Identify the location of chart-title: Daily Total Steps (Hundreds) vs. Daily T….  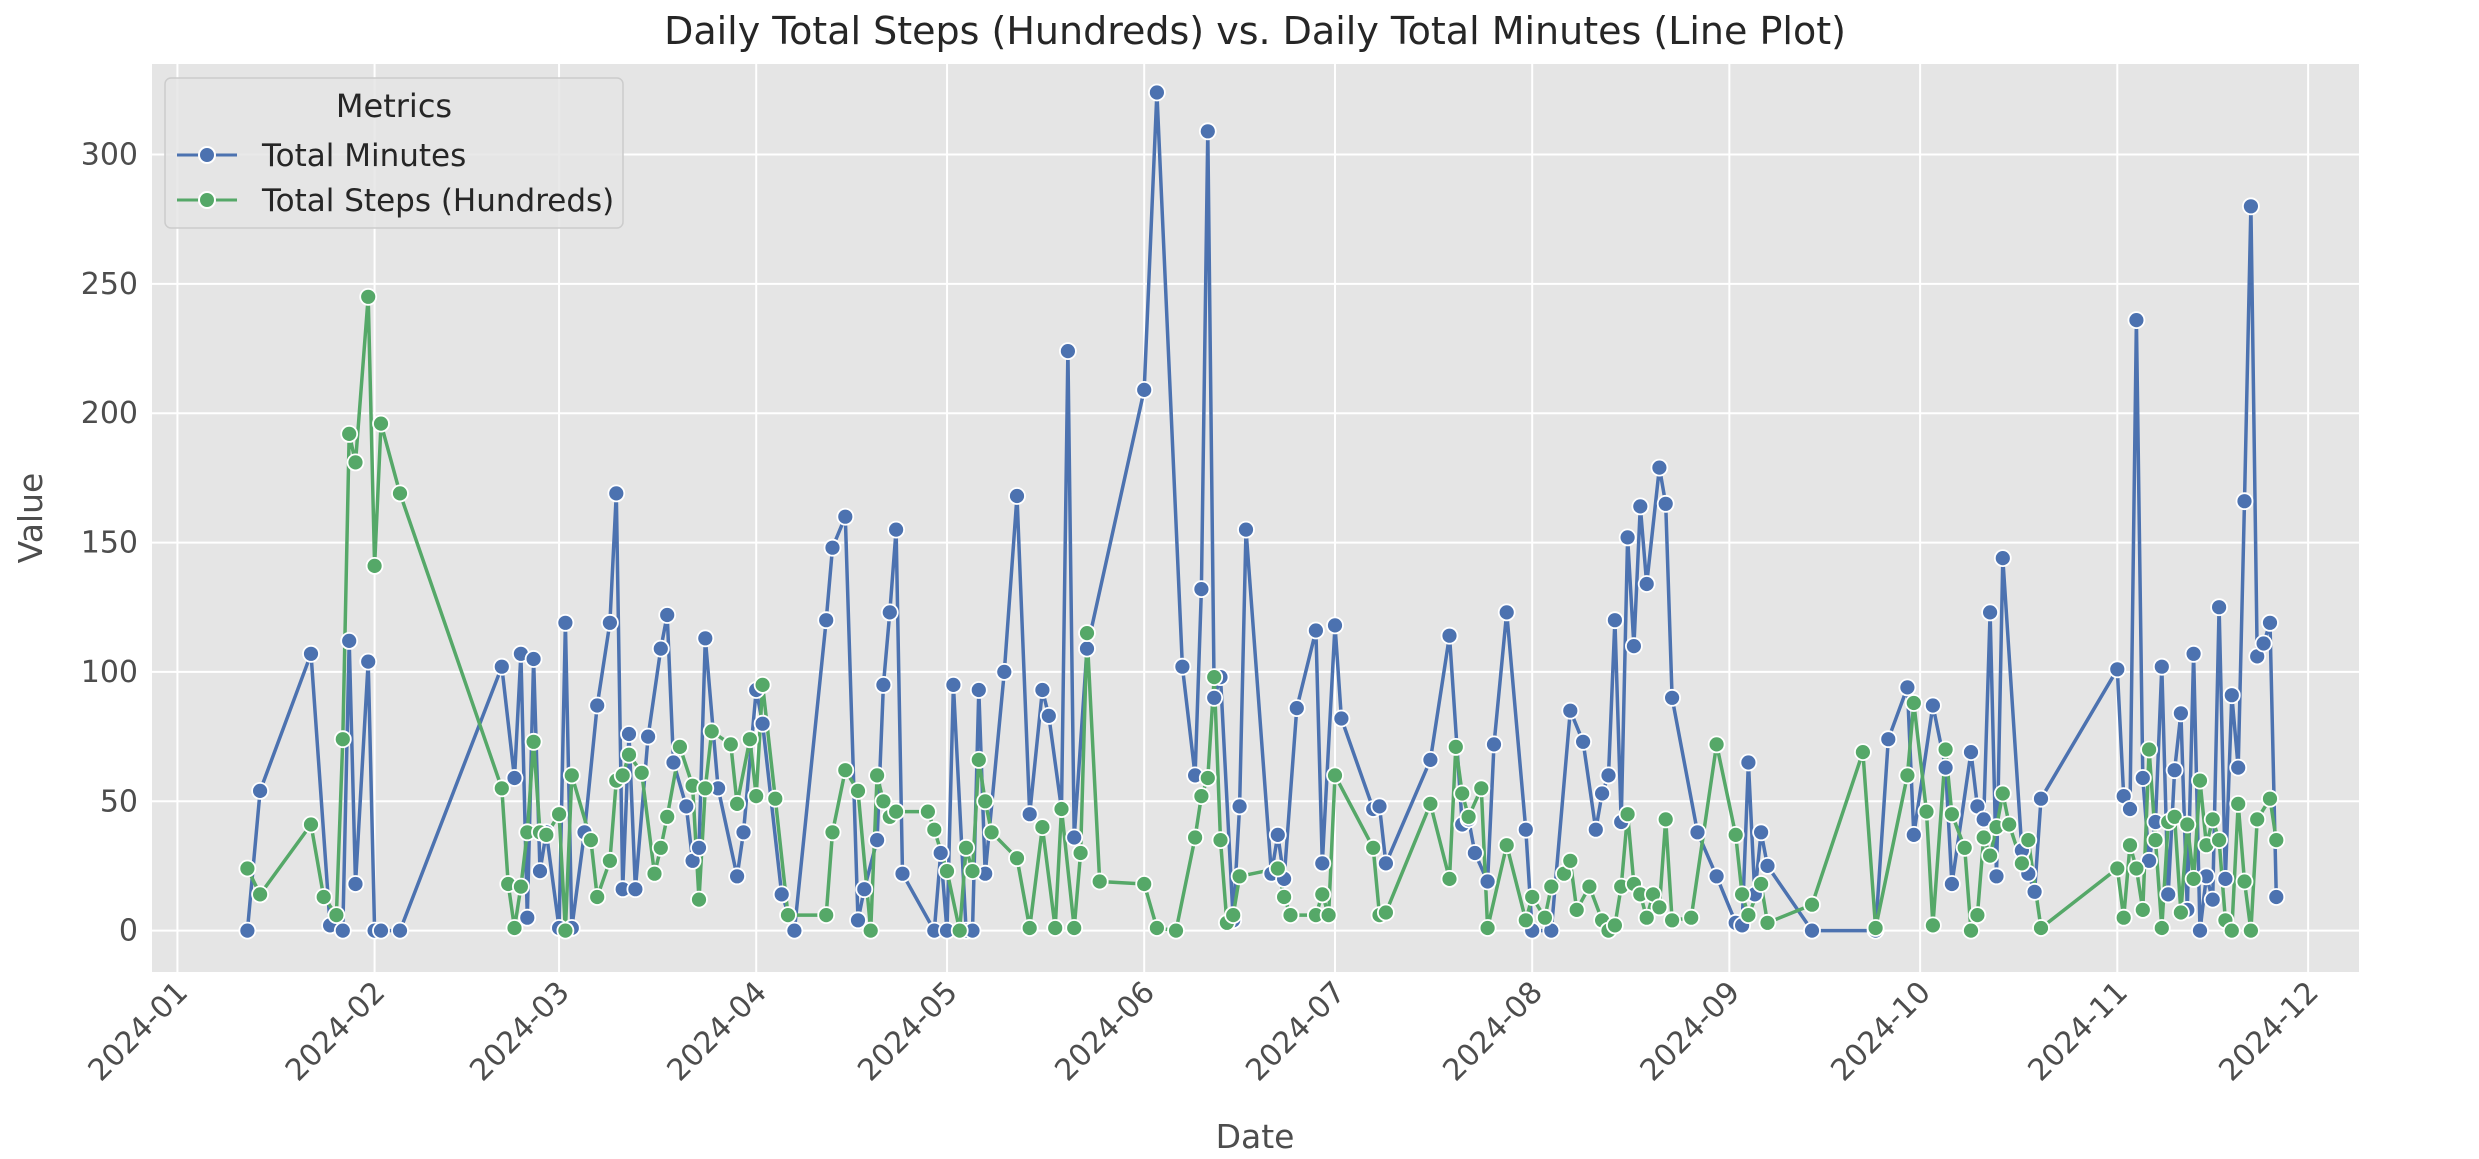
(1255, 31).